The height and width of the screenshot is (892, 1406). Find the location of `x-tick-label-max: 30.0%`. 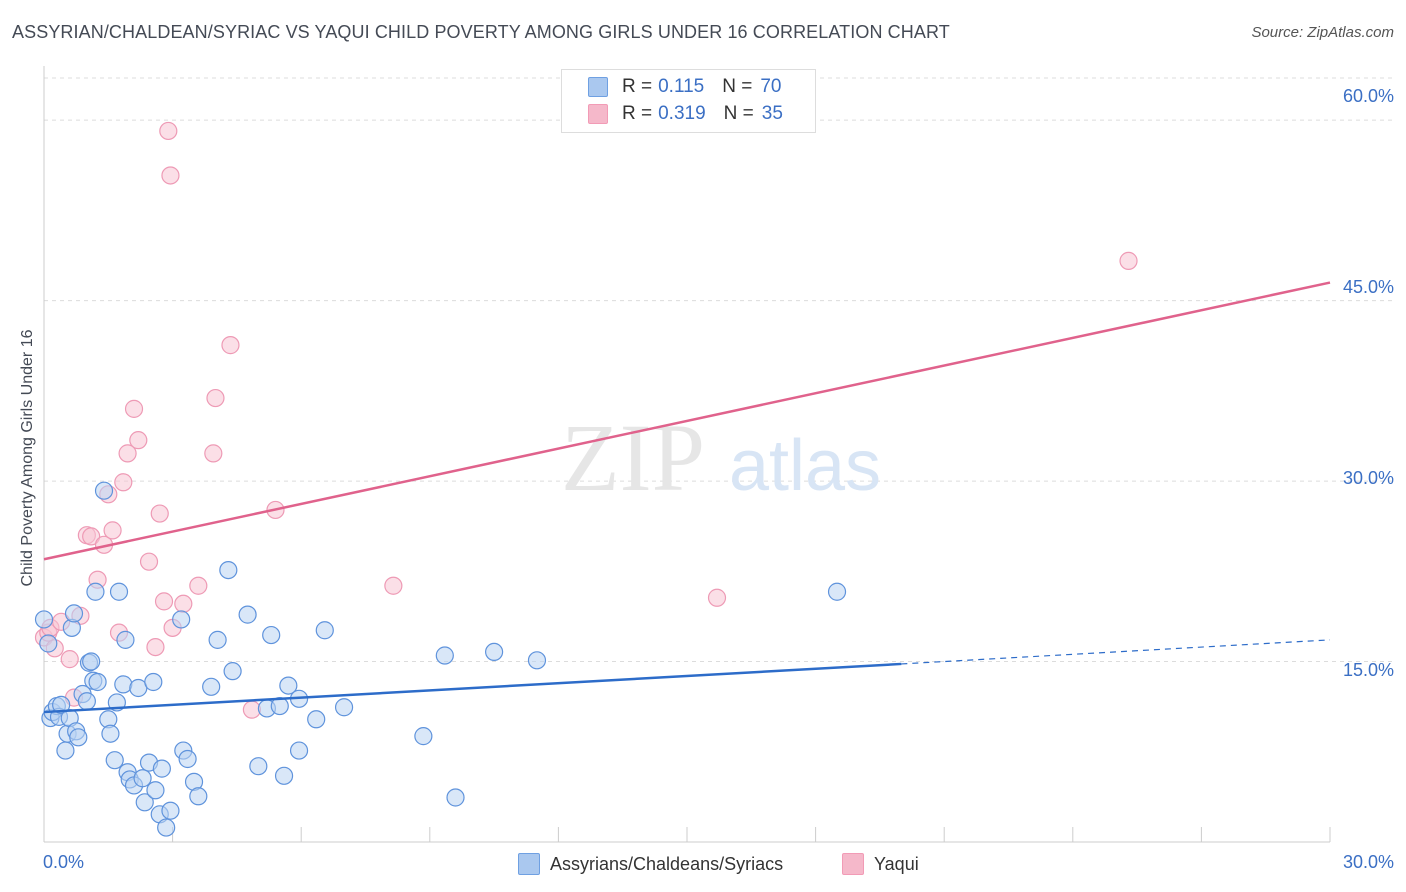

x-tick-label-max: 30.0% is located at coordinates (1368, 862).